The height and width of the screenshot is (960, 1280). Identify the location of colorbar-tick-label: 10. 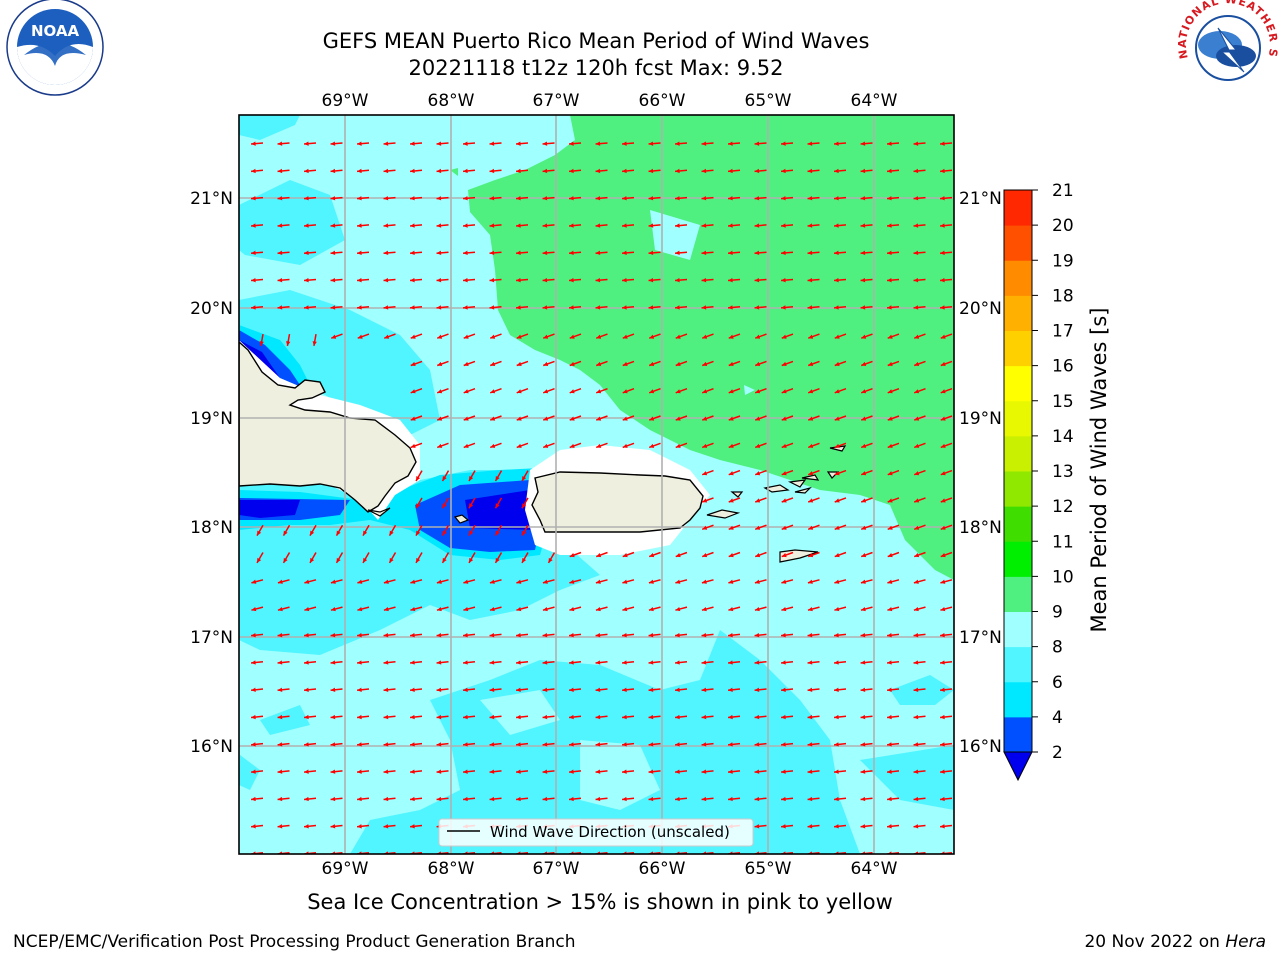
(1063, 577).